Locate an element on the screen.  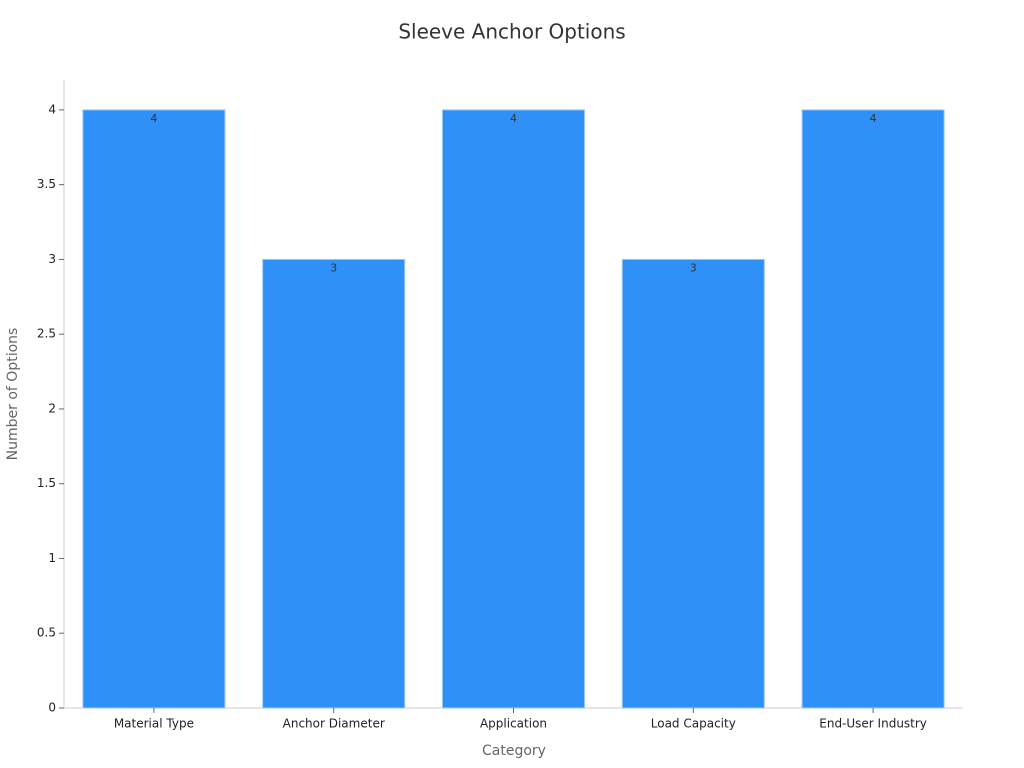
y-tick-label: 1 is located at coordinates (52, 558).